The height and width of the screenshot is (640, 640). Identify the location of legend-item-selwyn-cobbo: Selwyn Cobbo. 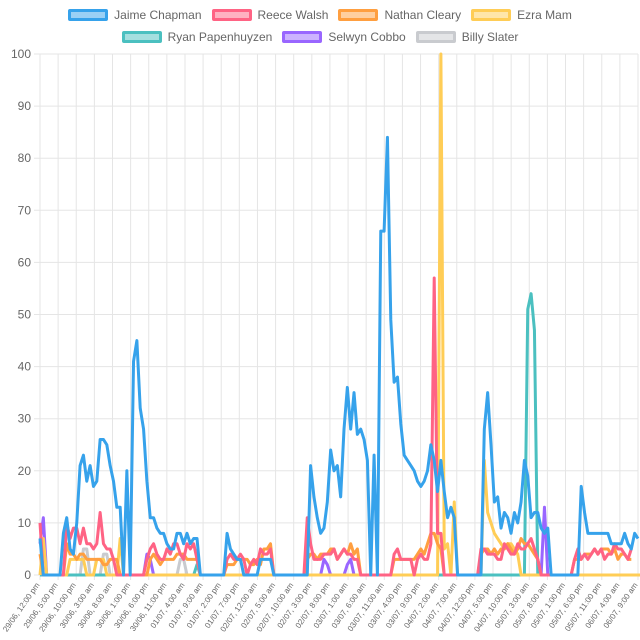
(344, 37).